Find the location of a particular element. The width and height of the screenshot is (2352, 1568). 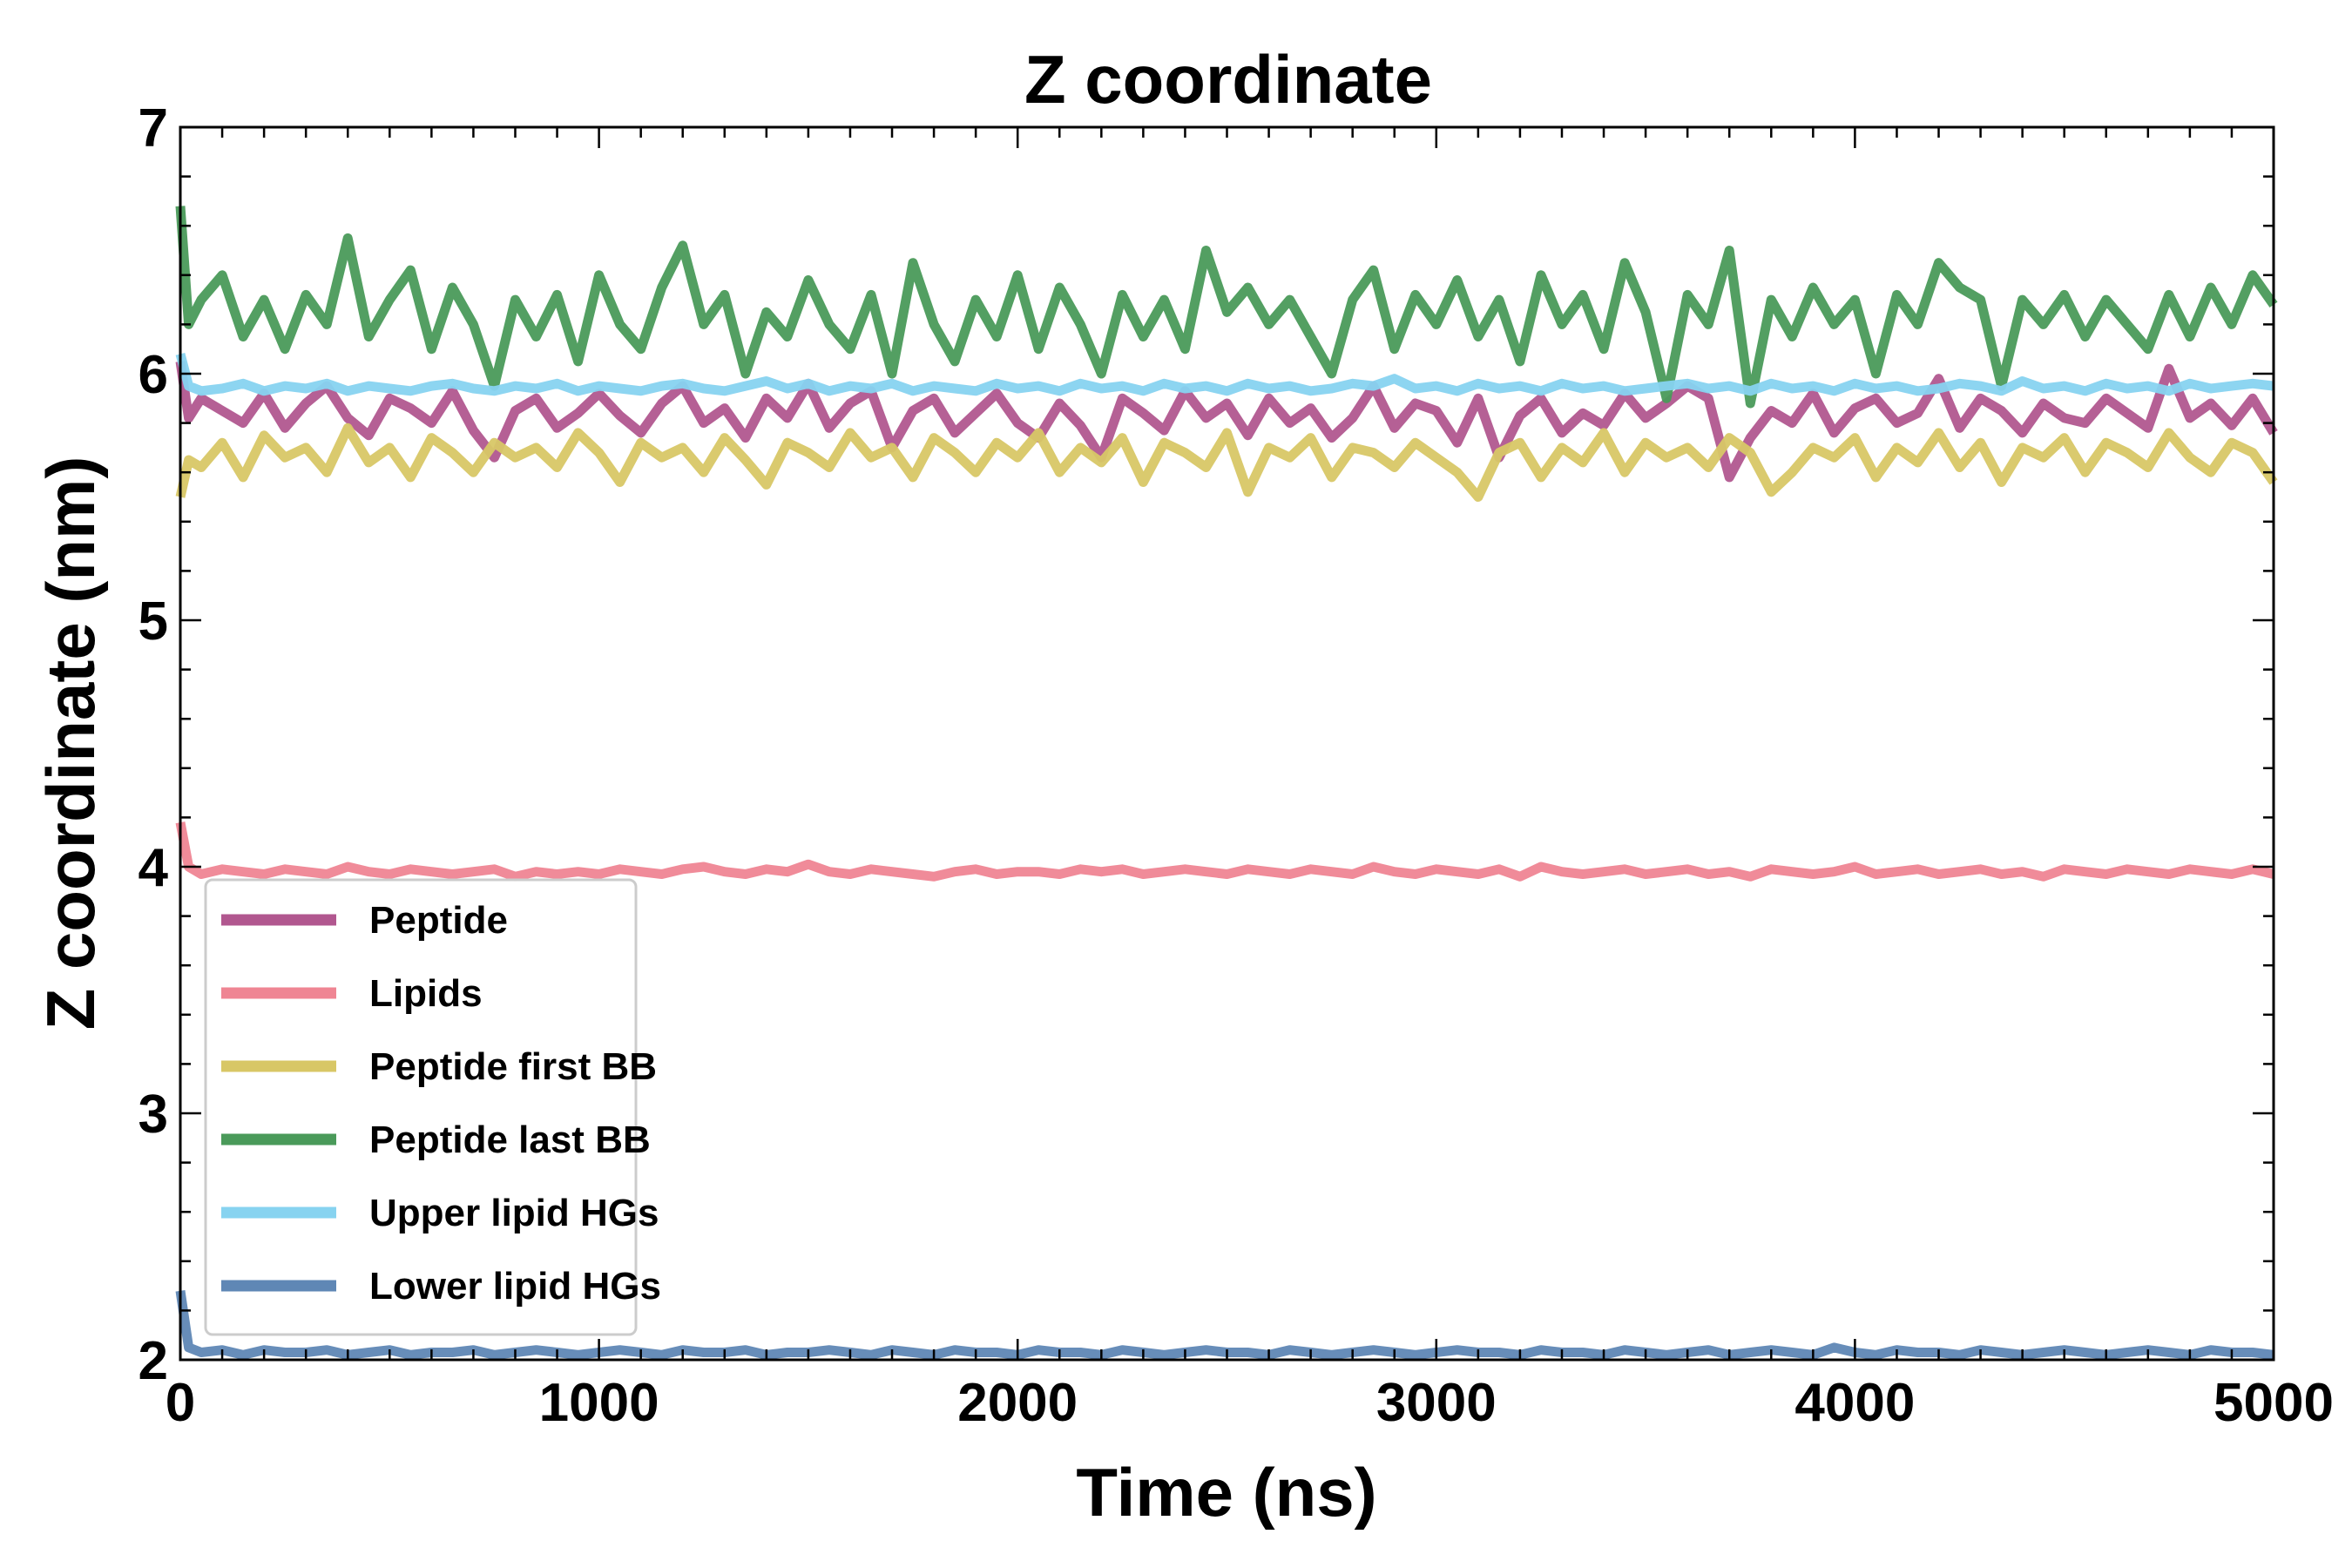

legend-label-2: Peptide first BB is located at coordinates (513, 1066).